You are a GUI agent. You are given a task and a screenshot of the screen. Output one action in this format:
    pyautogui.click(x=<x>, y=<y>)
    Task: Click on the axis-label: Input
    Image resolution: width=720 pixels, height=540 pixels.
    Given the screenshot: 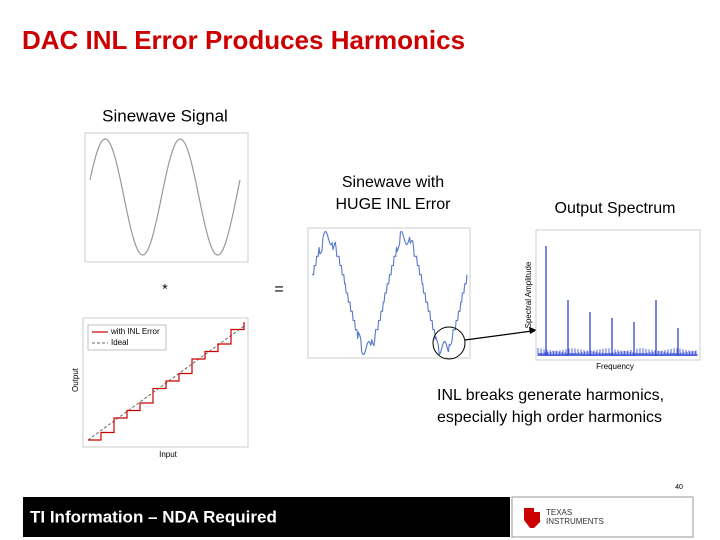 What is the action you would take?
    pyautogui.click(x=168, y=454)
    